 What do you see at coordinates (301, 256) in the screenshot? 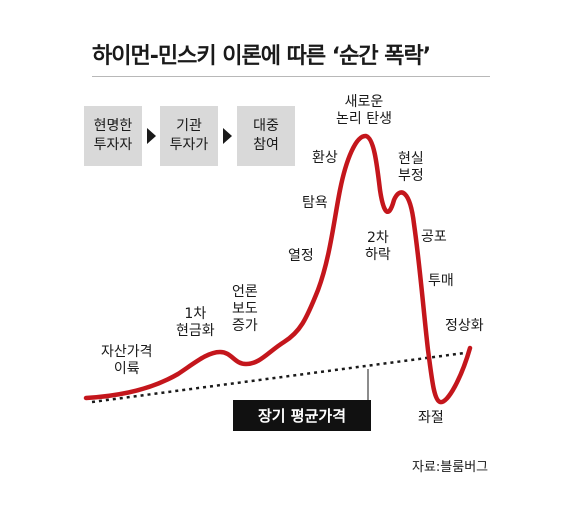
I see `label-enthusiasm: 열정` at bounding box center [301, 256].